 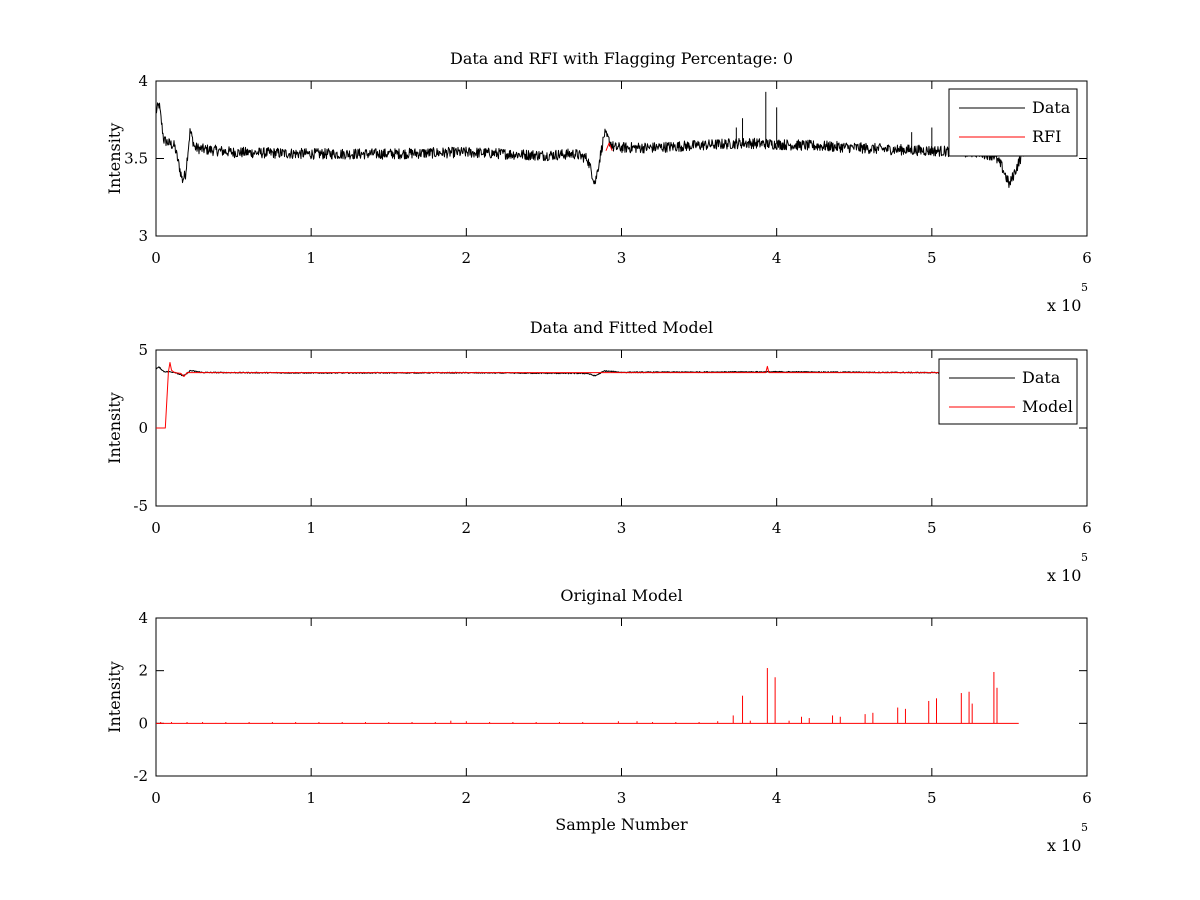 I want to click on y-tick-label: 3, so click(x=143, y=236).